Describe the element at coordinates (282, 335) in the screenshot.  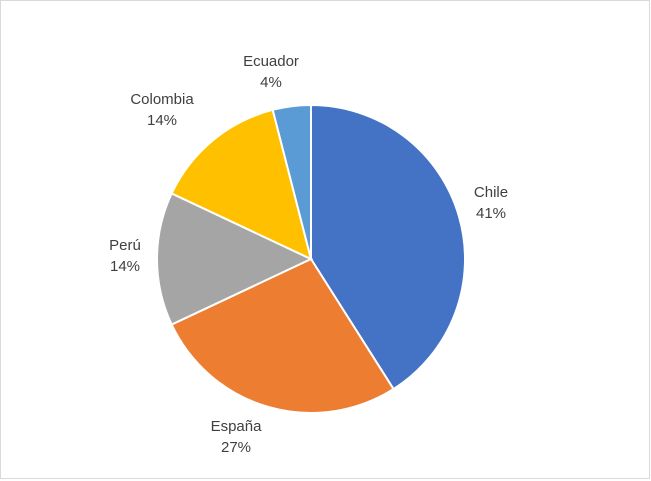
I see `pie-slice-espa-a` at that location.